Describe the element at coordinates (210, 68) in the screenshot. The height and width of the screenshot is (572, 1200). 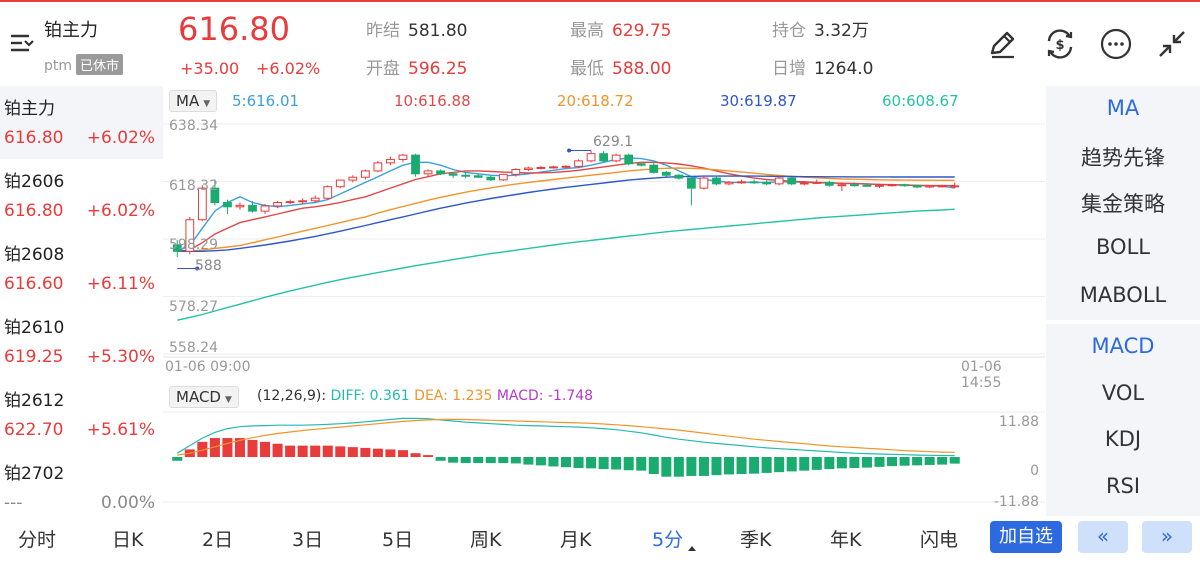
I see `price-change: +35.00` at that location.